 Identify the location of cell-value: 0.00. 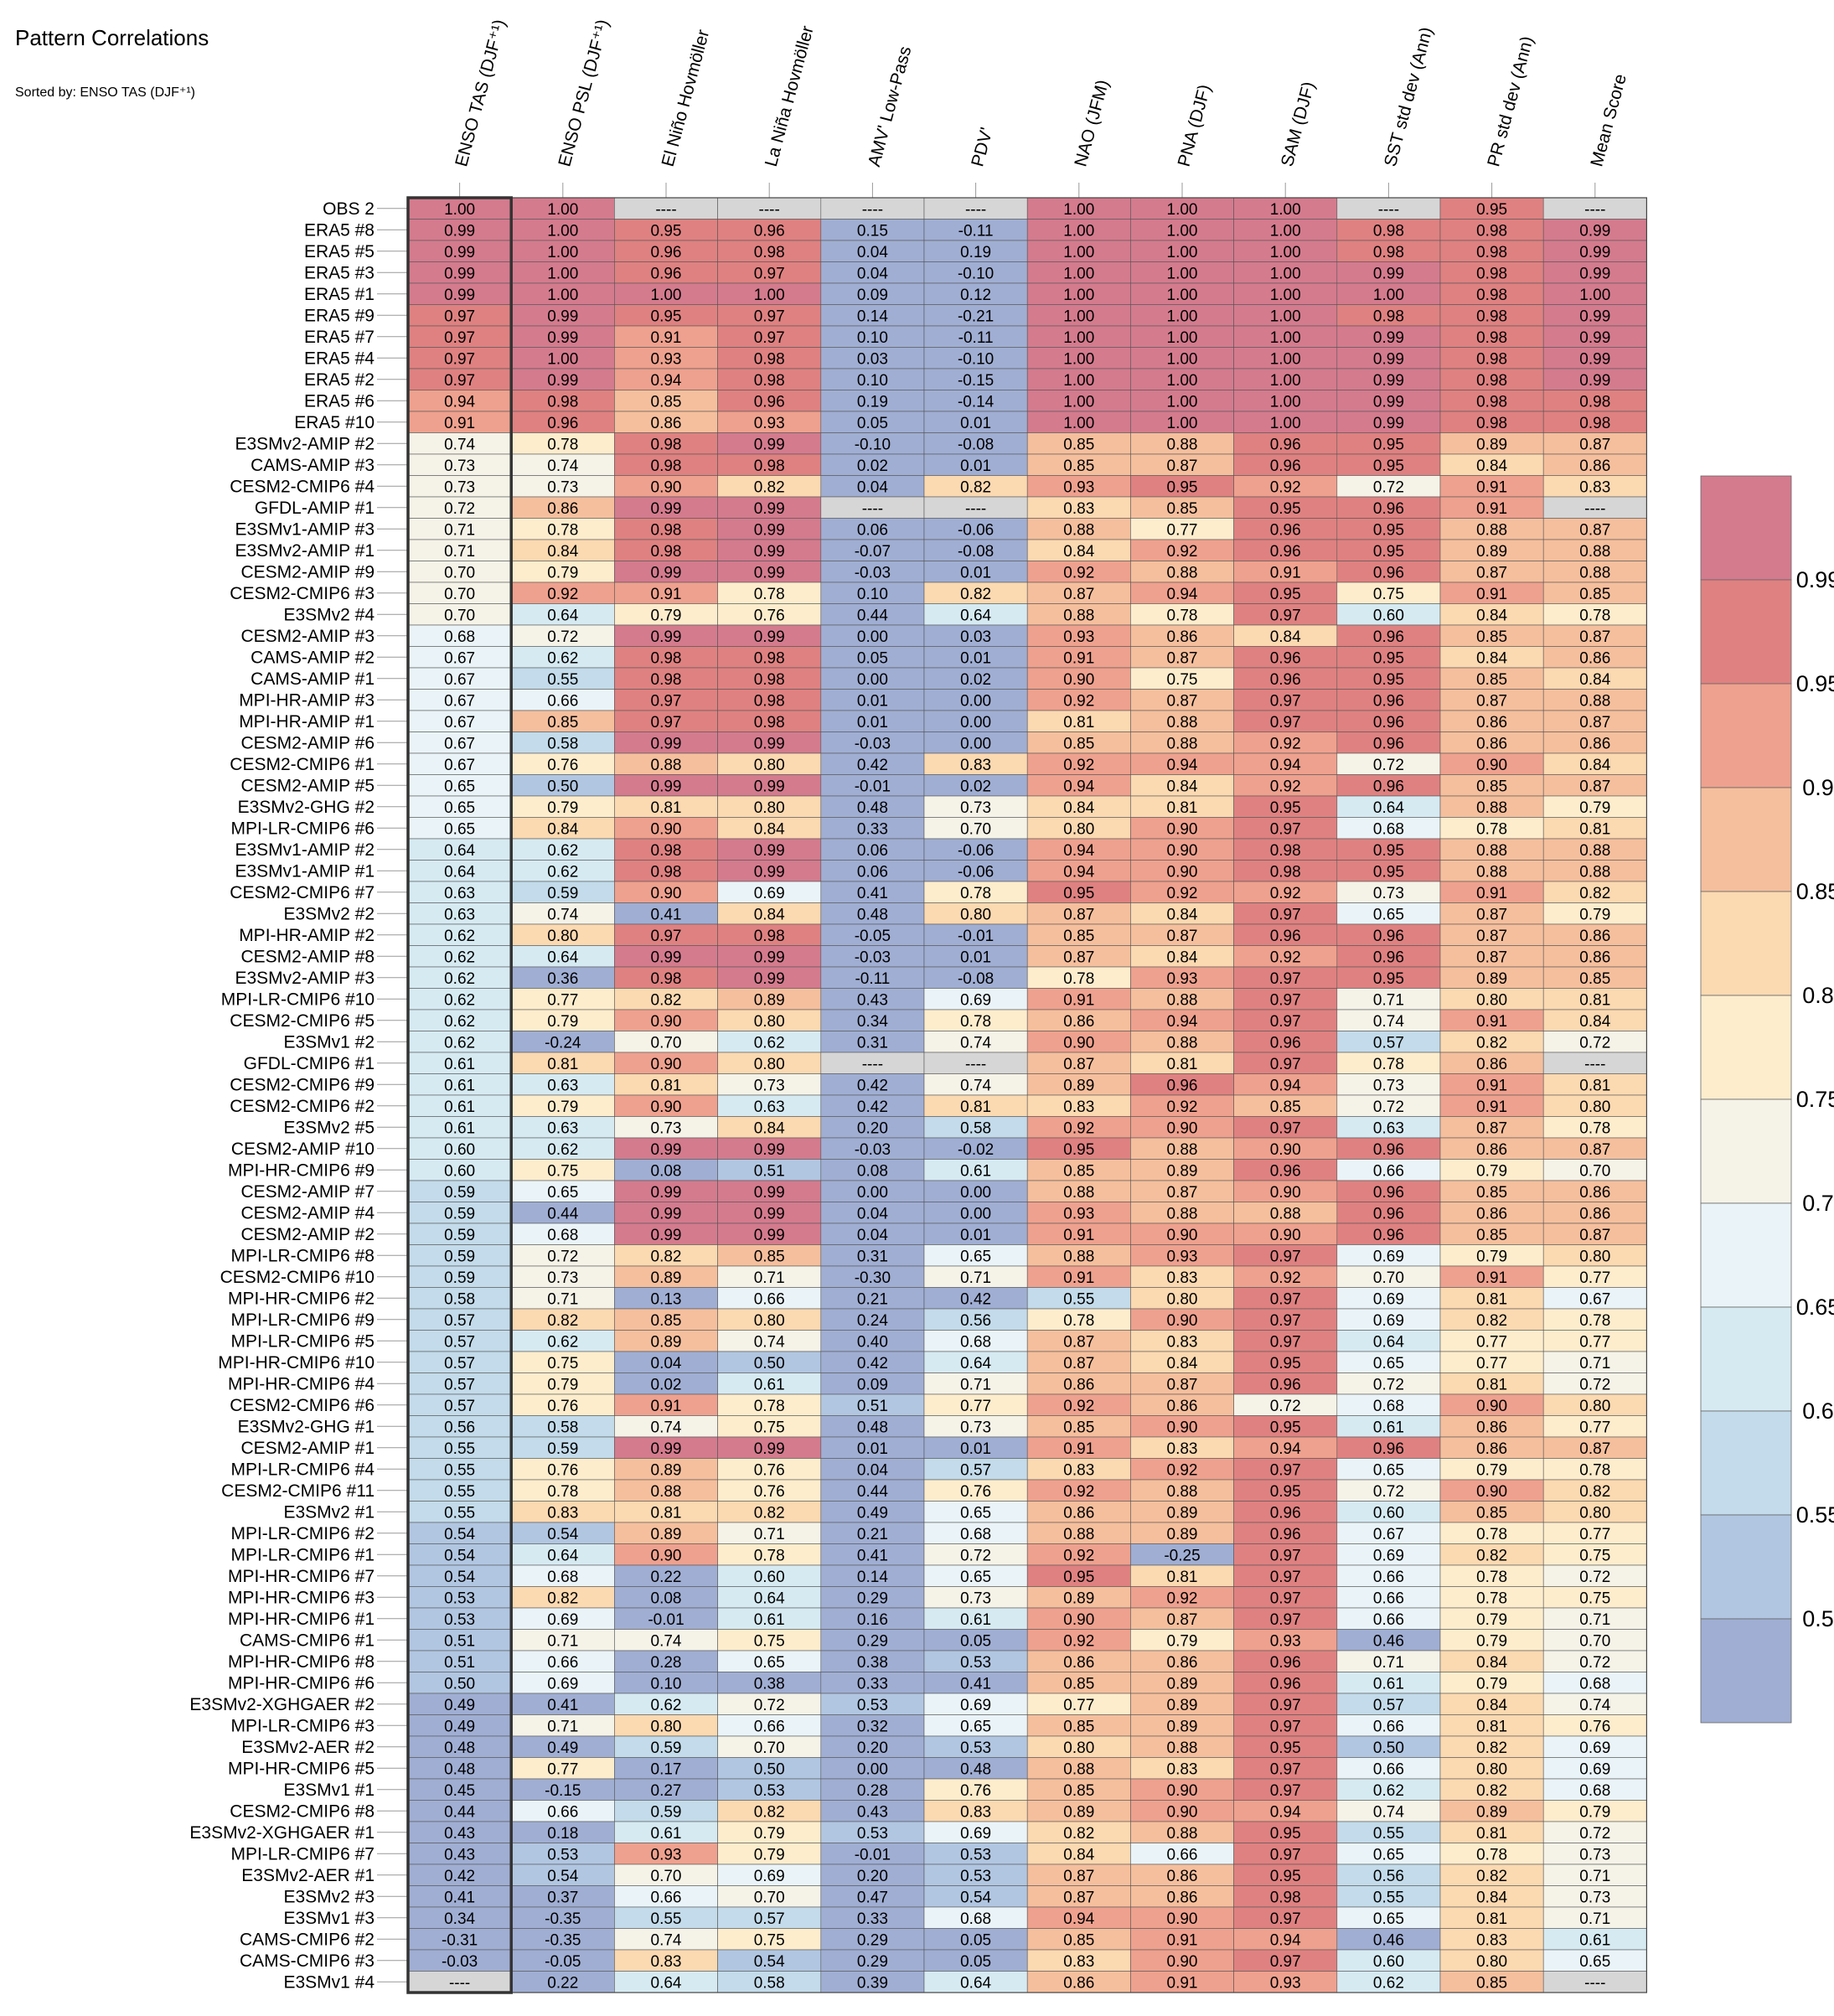
(975, 701).